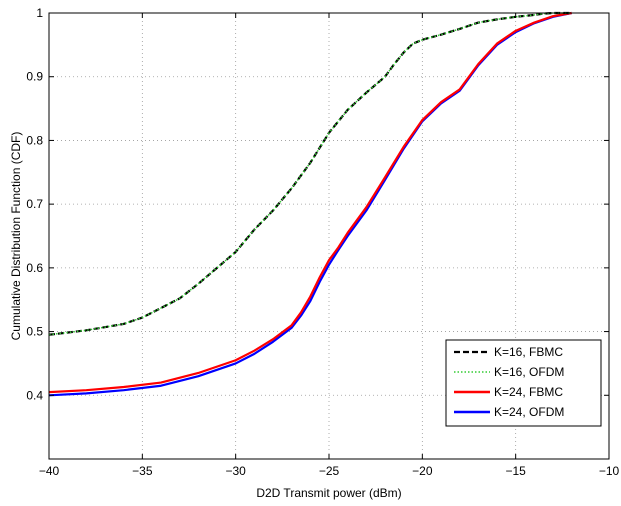  What do you see at coordinates (529, 412) in the screenshot?
I see `legend-label: K=24, OFDM` at bounding box center [529, 412].